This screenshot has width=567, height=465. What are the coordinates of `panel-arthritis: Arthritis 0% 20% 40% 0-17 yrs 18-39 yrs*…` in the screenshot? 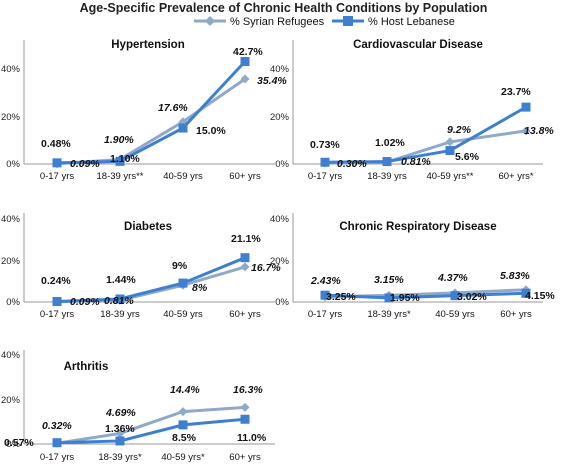 It's located at (138, 406).